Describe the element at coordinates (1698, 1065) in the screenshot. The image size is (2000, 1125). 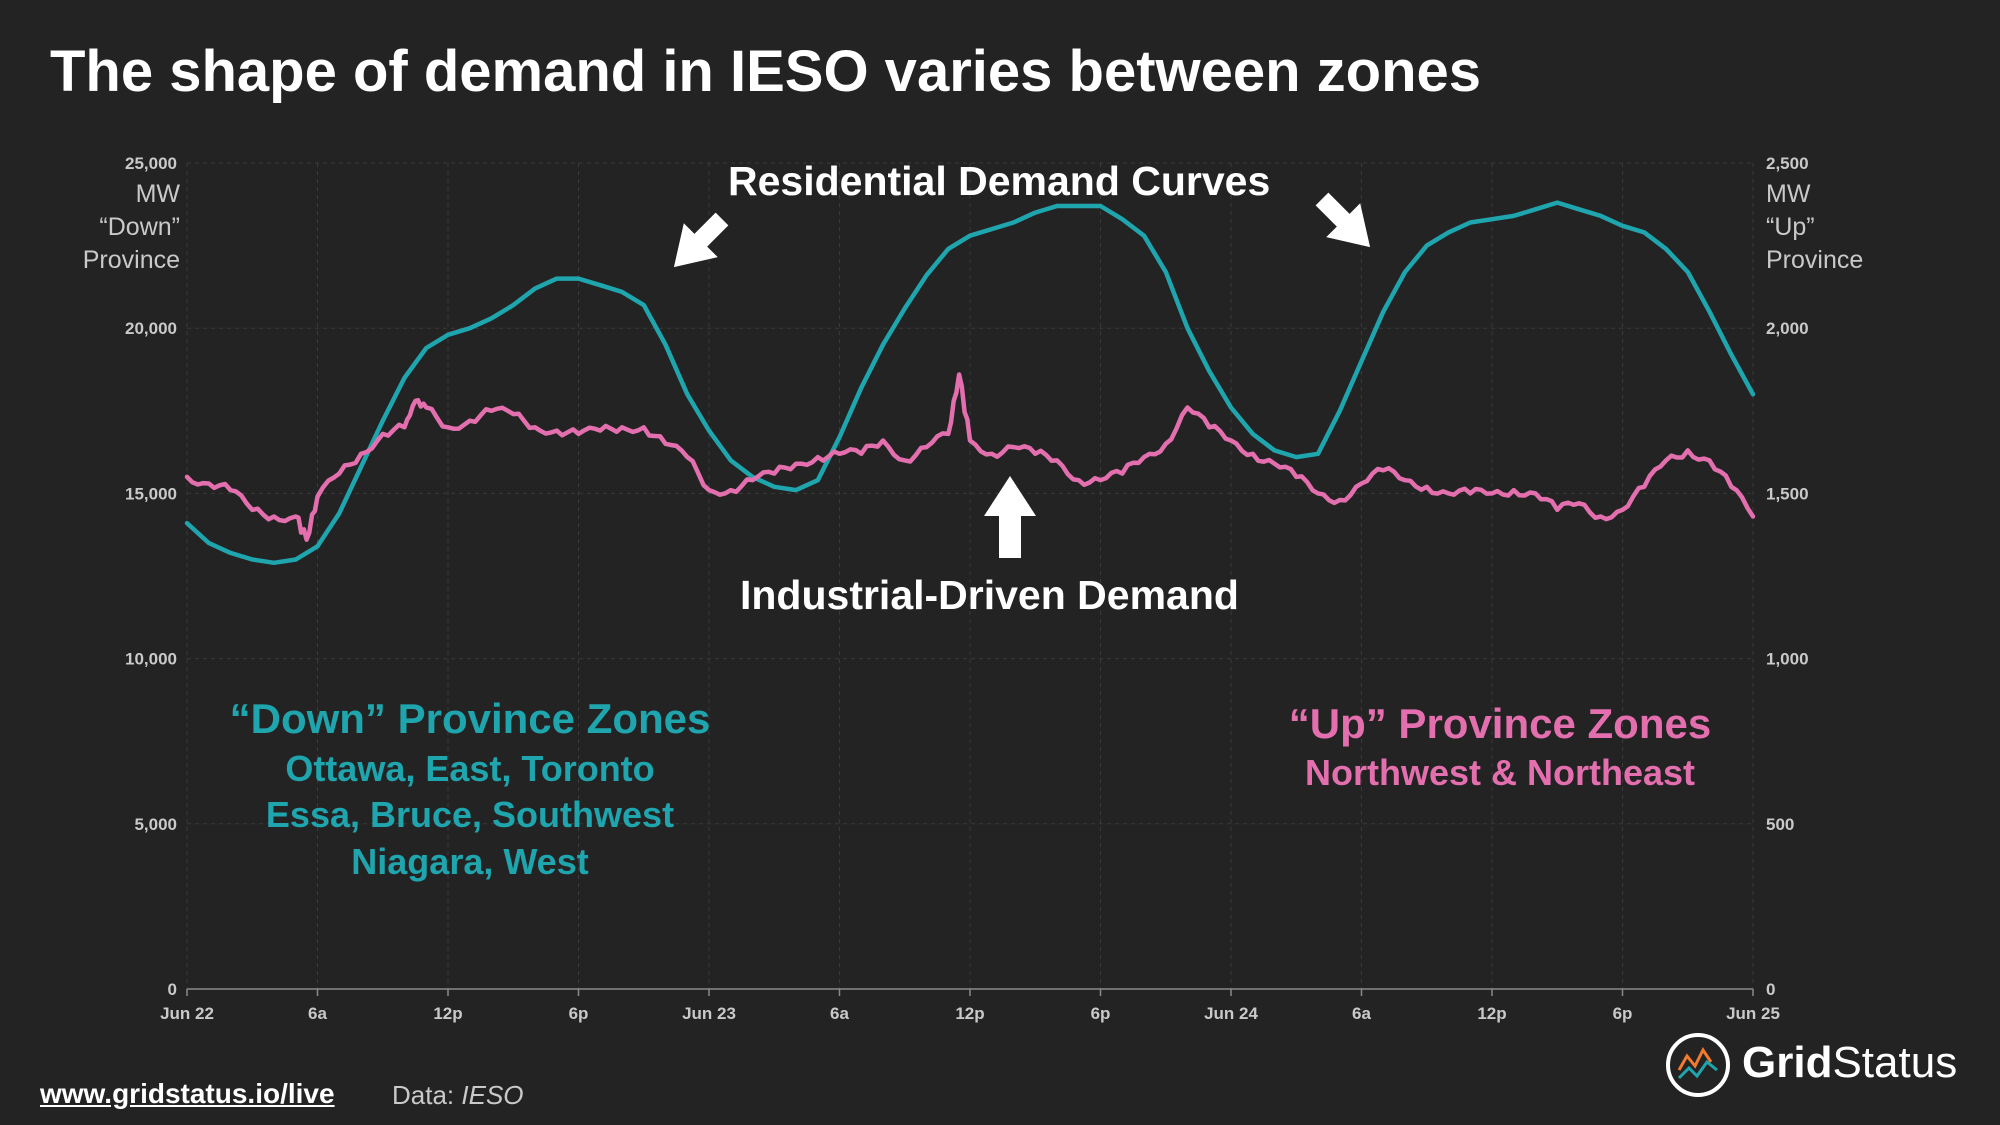
I see `gridstatus-logo-icon` at that location.